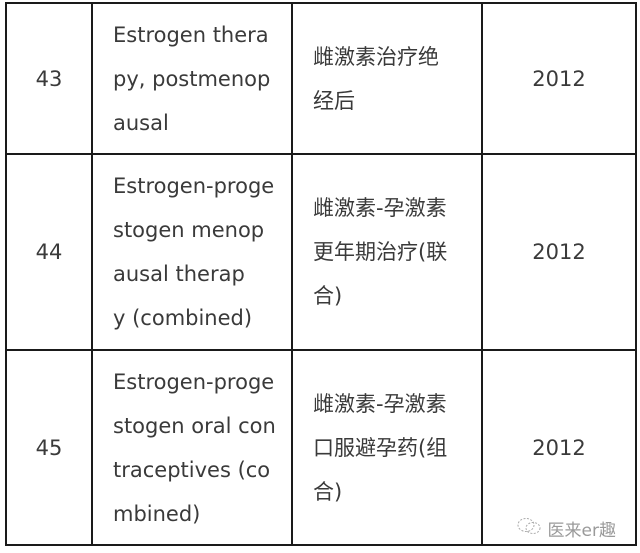 The width and height of the screenshot is (640, 553). Describe the element at coordinates (380, 447) in the screenshot. I see `agent-chinese-line: 口服避孕药(组` at that location.